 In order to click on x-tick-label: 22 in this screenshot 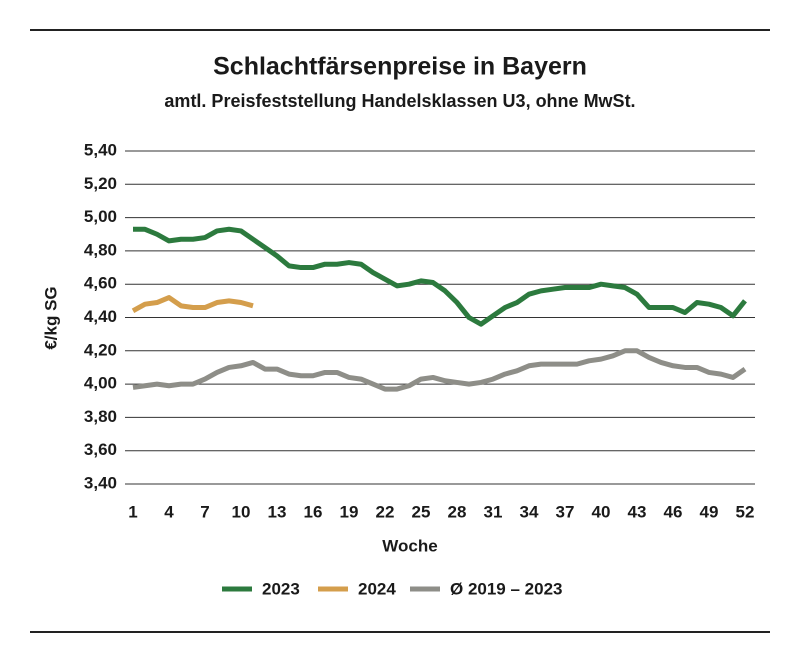, I will do `click(385, 511)`.